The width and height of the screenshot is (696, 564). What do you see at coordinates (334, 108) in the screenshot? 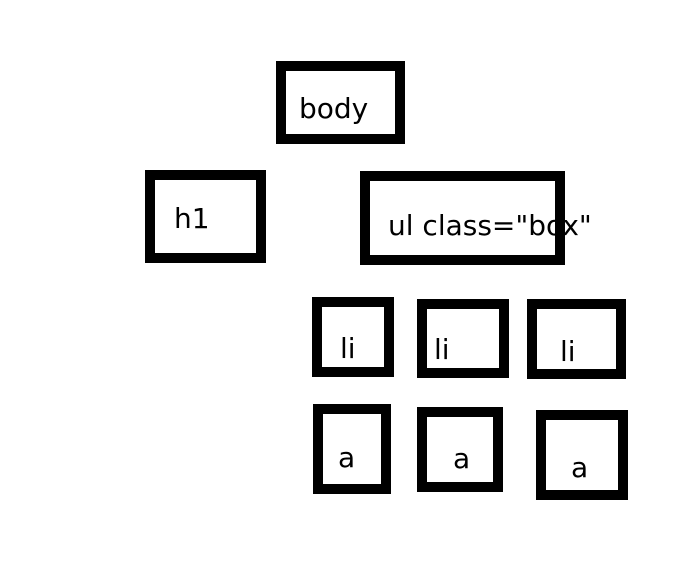
I see `body-node-label: body` at bounding box center [334, 108].